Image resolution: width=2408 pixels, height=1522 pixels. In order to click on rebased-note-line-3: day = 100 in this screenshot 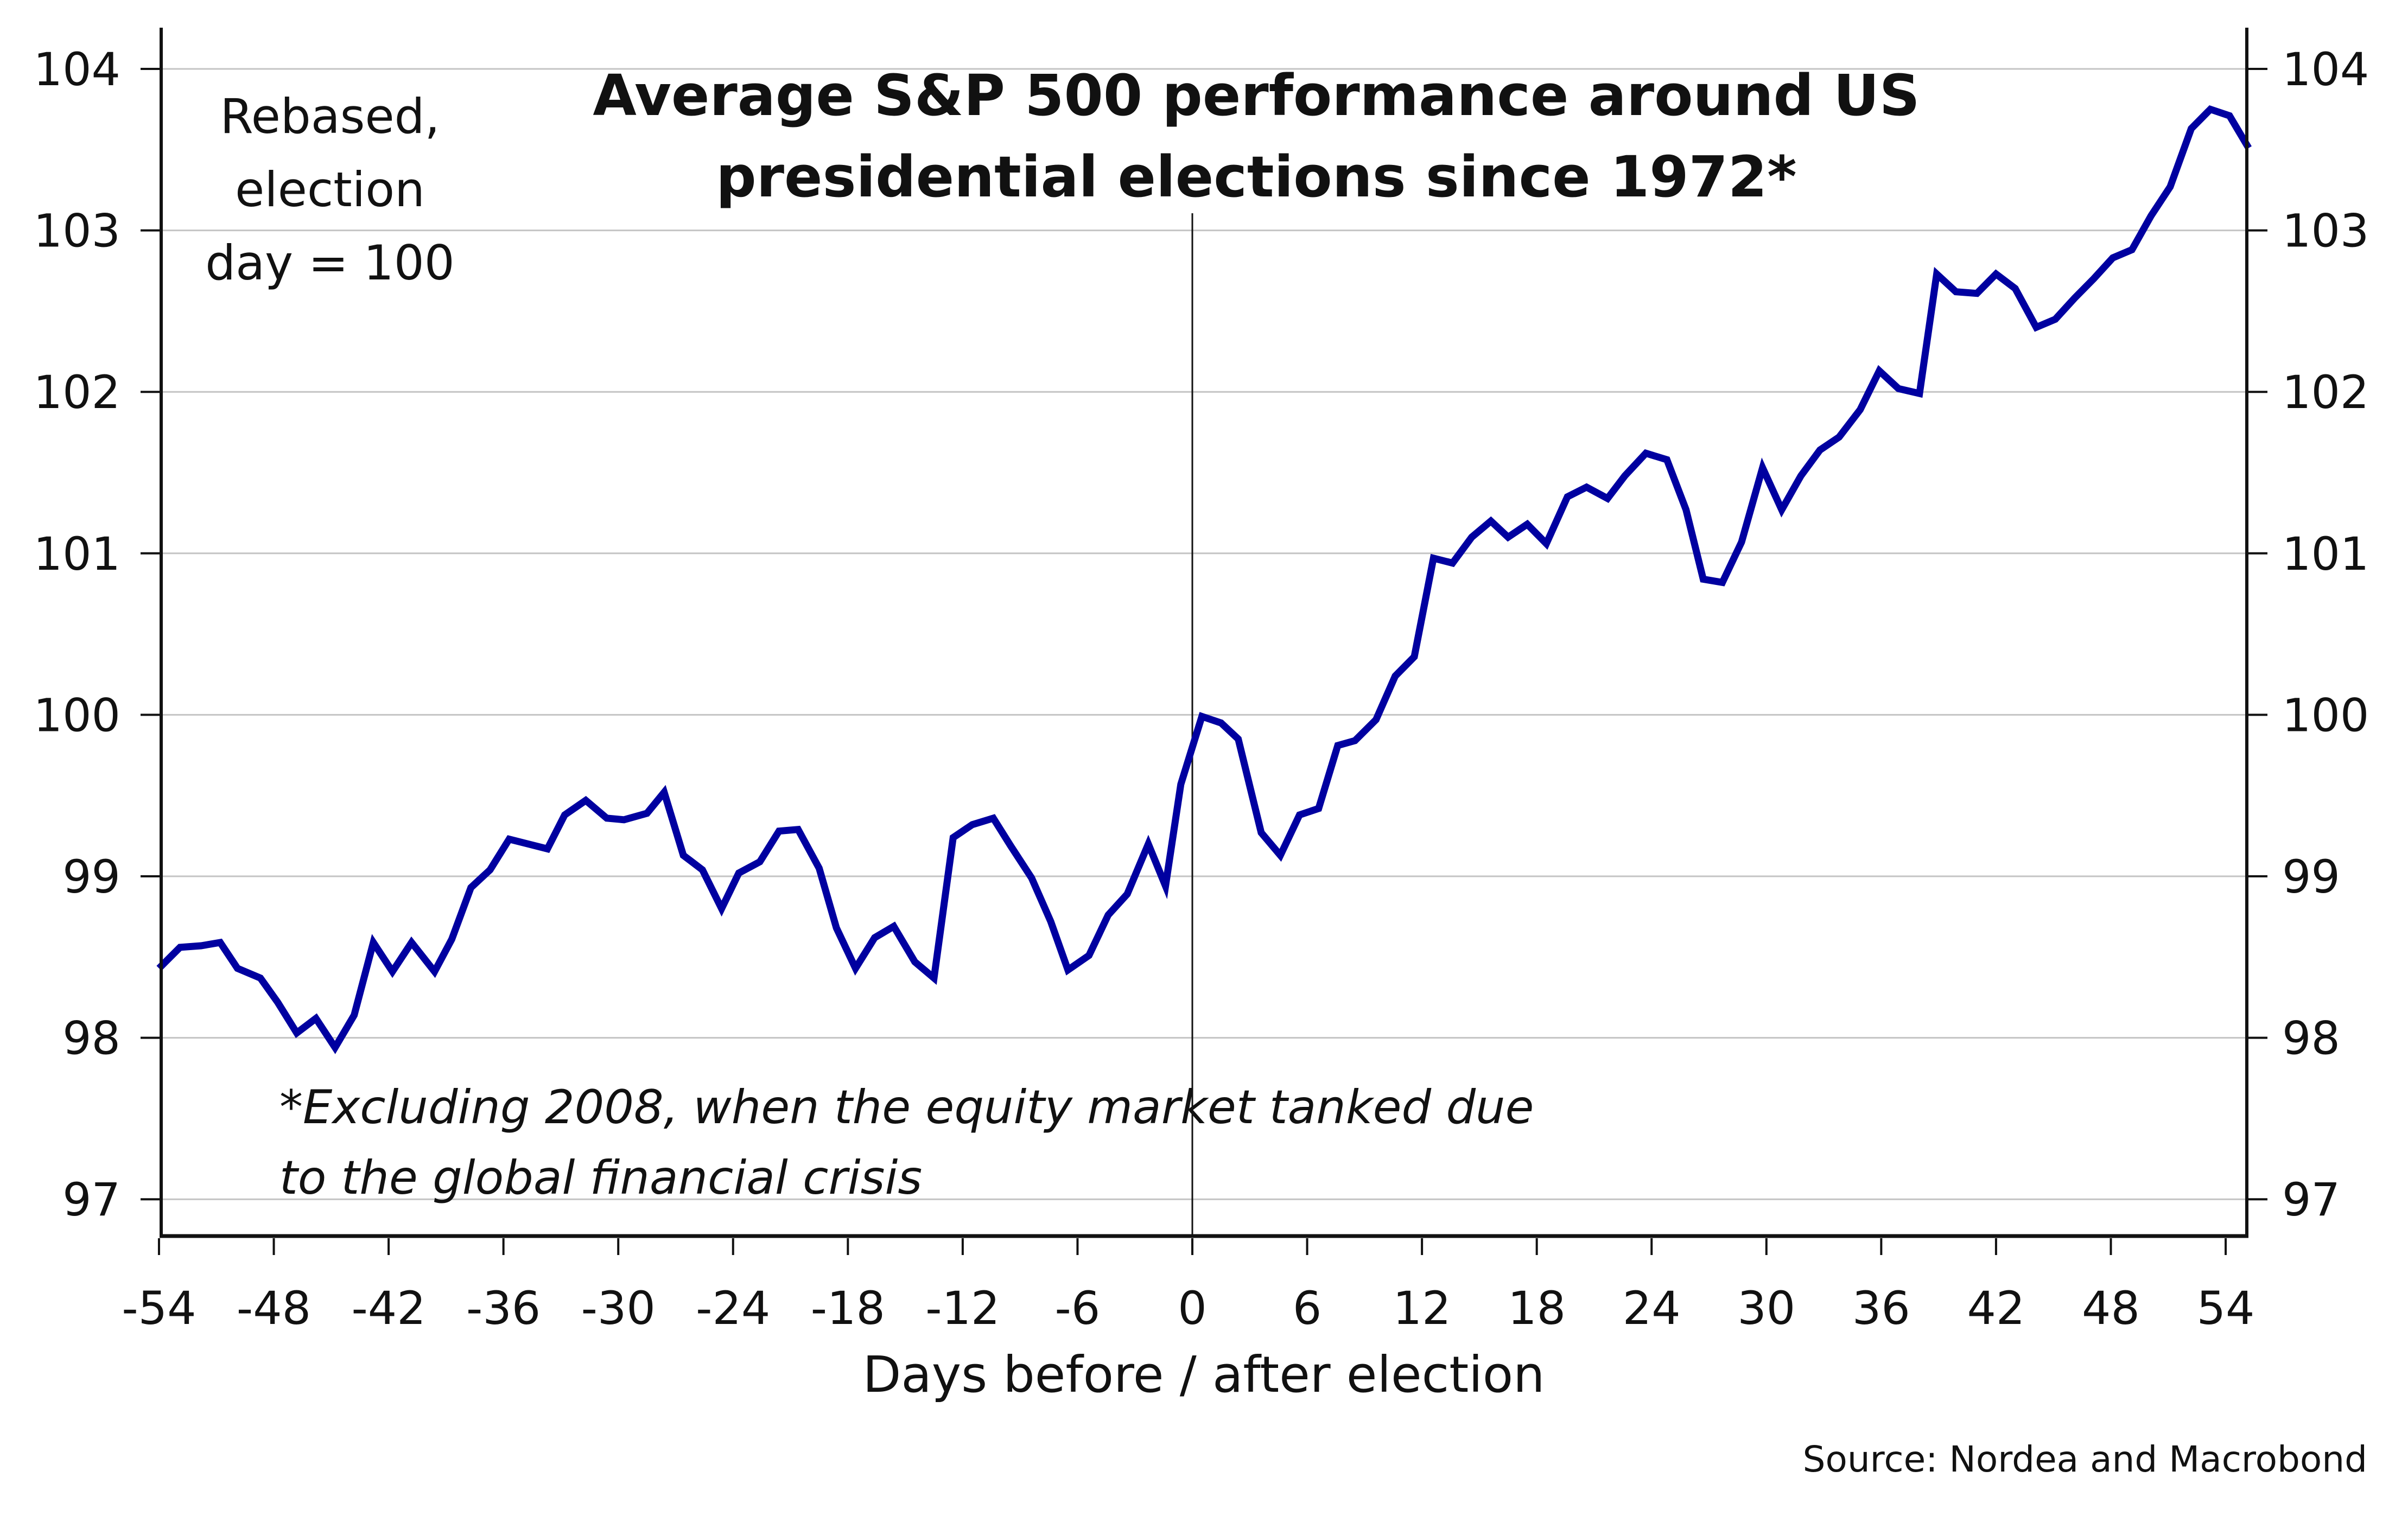, I will do `click(330, 263)`.